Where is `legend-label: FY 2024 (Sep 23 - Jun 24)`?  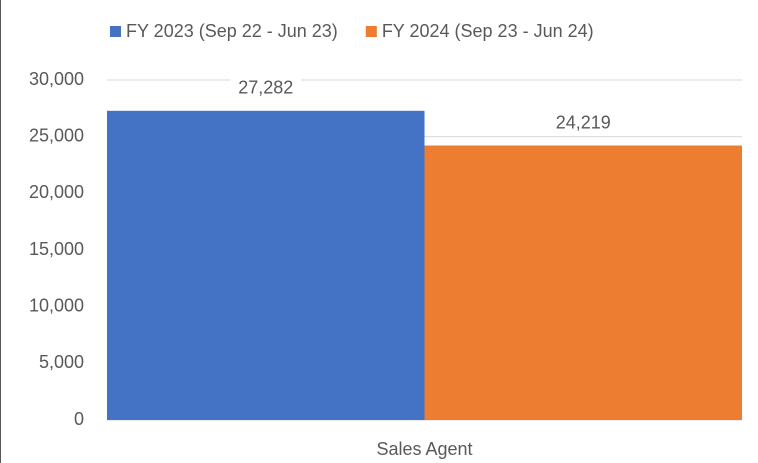
legend-label: FY 2024 (Sep 23 - Jun 24) is located at coordinates (488, 31).